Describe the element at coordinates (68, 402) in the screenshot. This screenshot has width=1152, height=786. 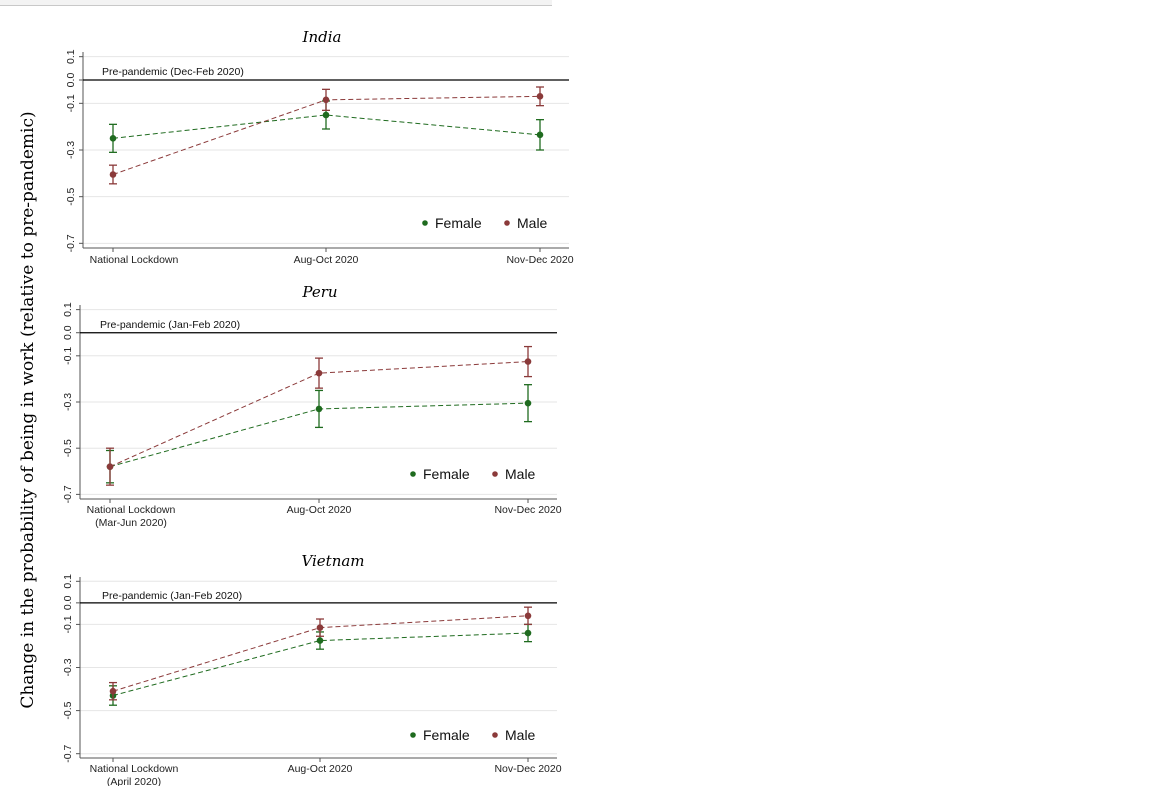
I see `peru-y-tick-label: -0.3` at that location.